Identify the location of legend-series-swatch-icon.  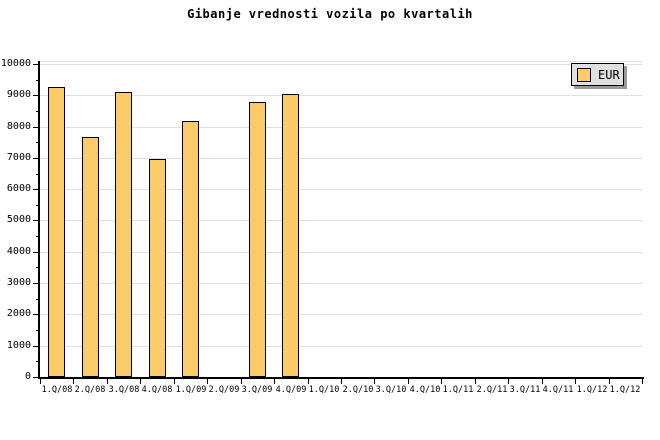
(584, 74).